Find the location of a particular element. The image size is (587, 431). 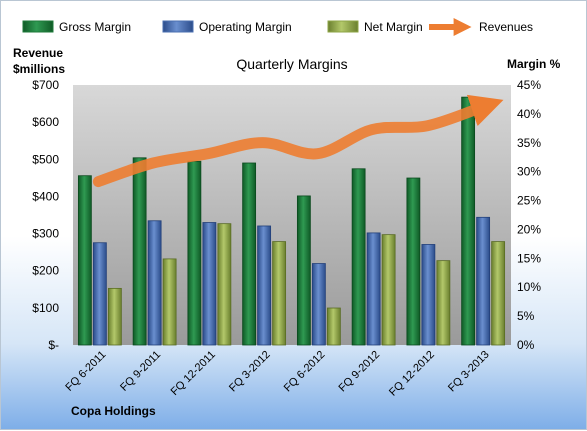

x-tick-label: FQ 6-2012 is located at coordinates (305, 372).